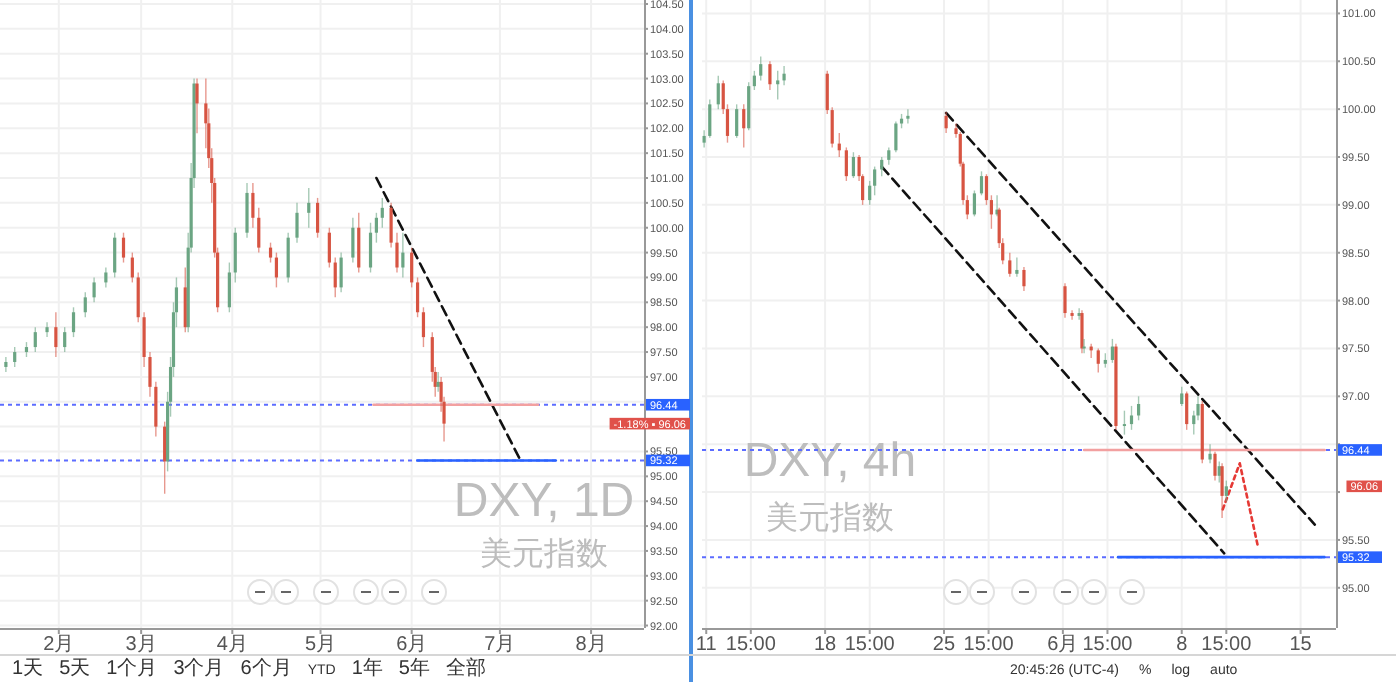 The width and height of the screenshot is (1396, 682). Describe the element at coordinates (132, 668) in the screenshot. I see `text: 1个月` at that location.